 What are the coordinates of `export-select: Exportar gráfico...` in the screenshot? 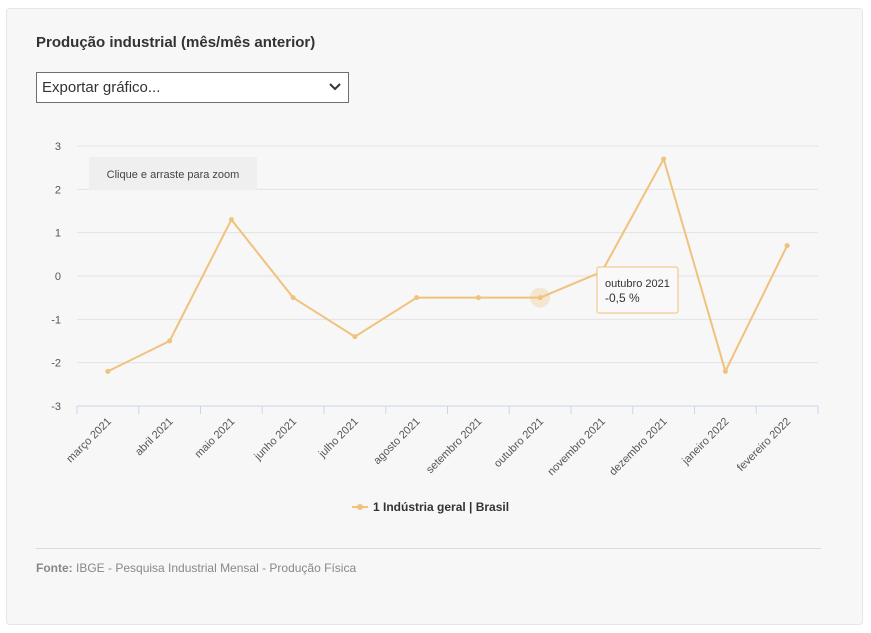 It's located at (192, 87).